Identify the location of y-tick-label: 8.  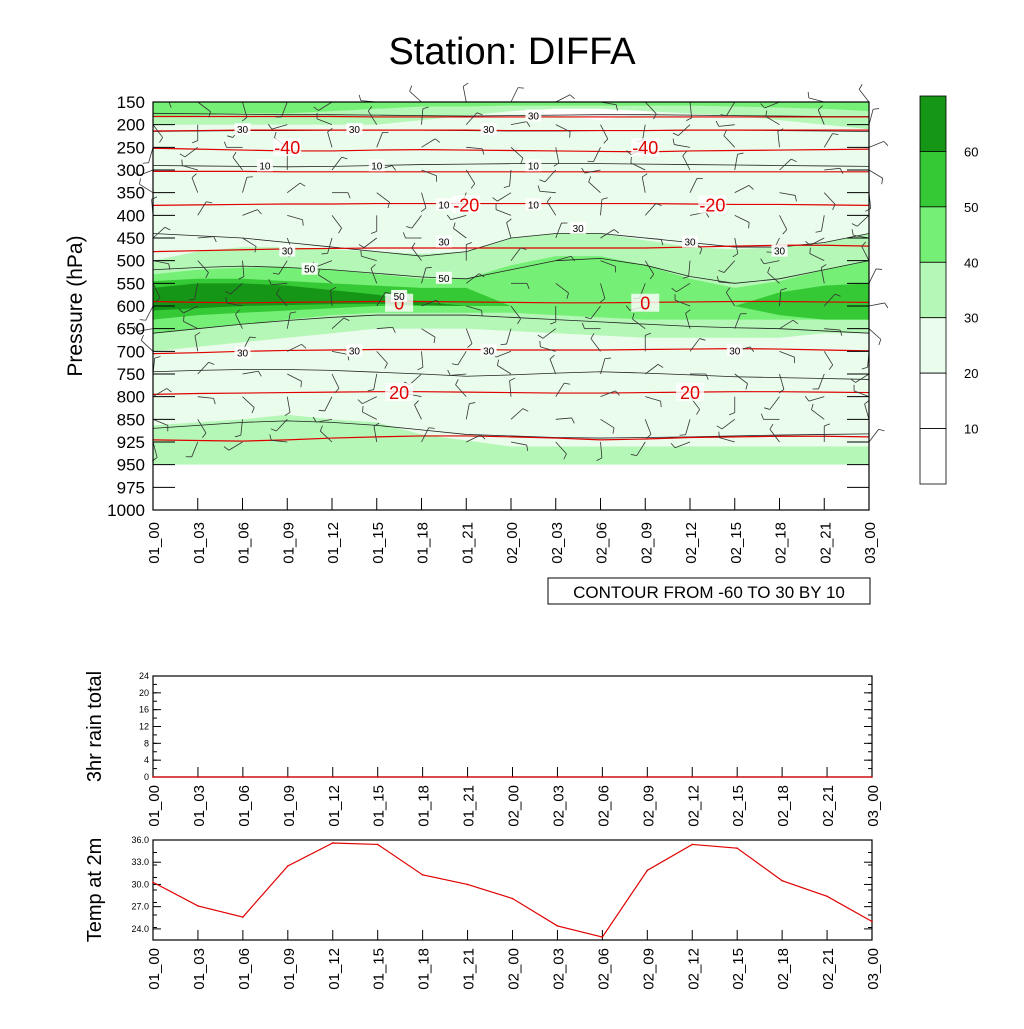
(146, 743).